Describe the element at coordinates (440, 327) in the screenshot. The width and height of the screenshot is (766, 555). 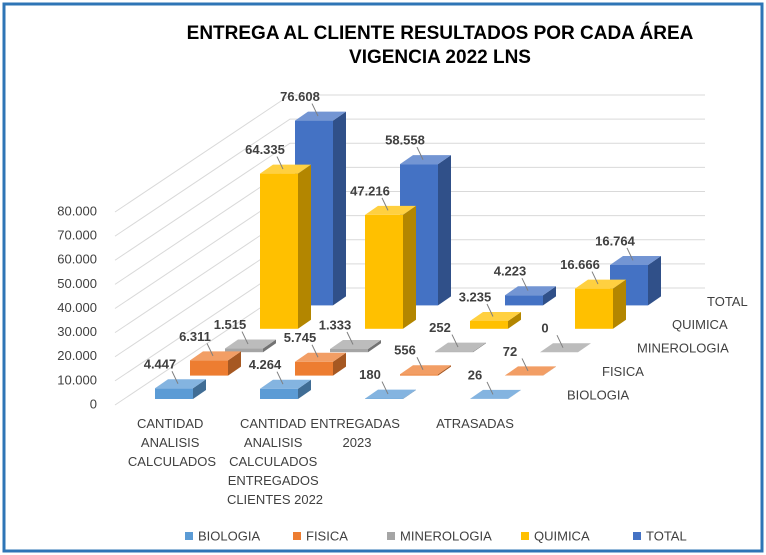
I see `value-label: 252` at that location.